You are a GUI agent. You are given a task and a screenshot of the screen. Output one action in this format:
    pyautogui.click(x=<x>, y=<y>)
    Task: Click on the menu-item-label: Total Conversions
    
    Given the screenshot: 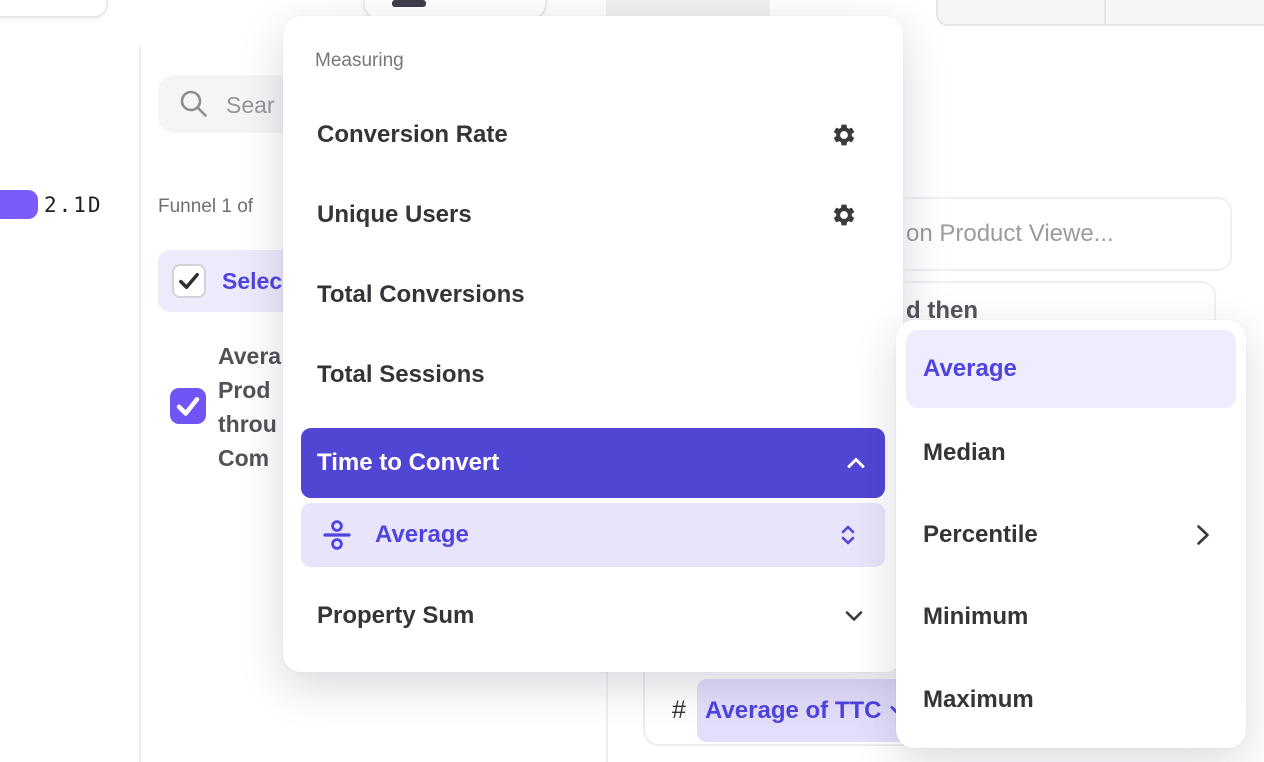 What is the action you would take?
    pyautogui.click(x=421, y=294)
    